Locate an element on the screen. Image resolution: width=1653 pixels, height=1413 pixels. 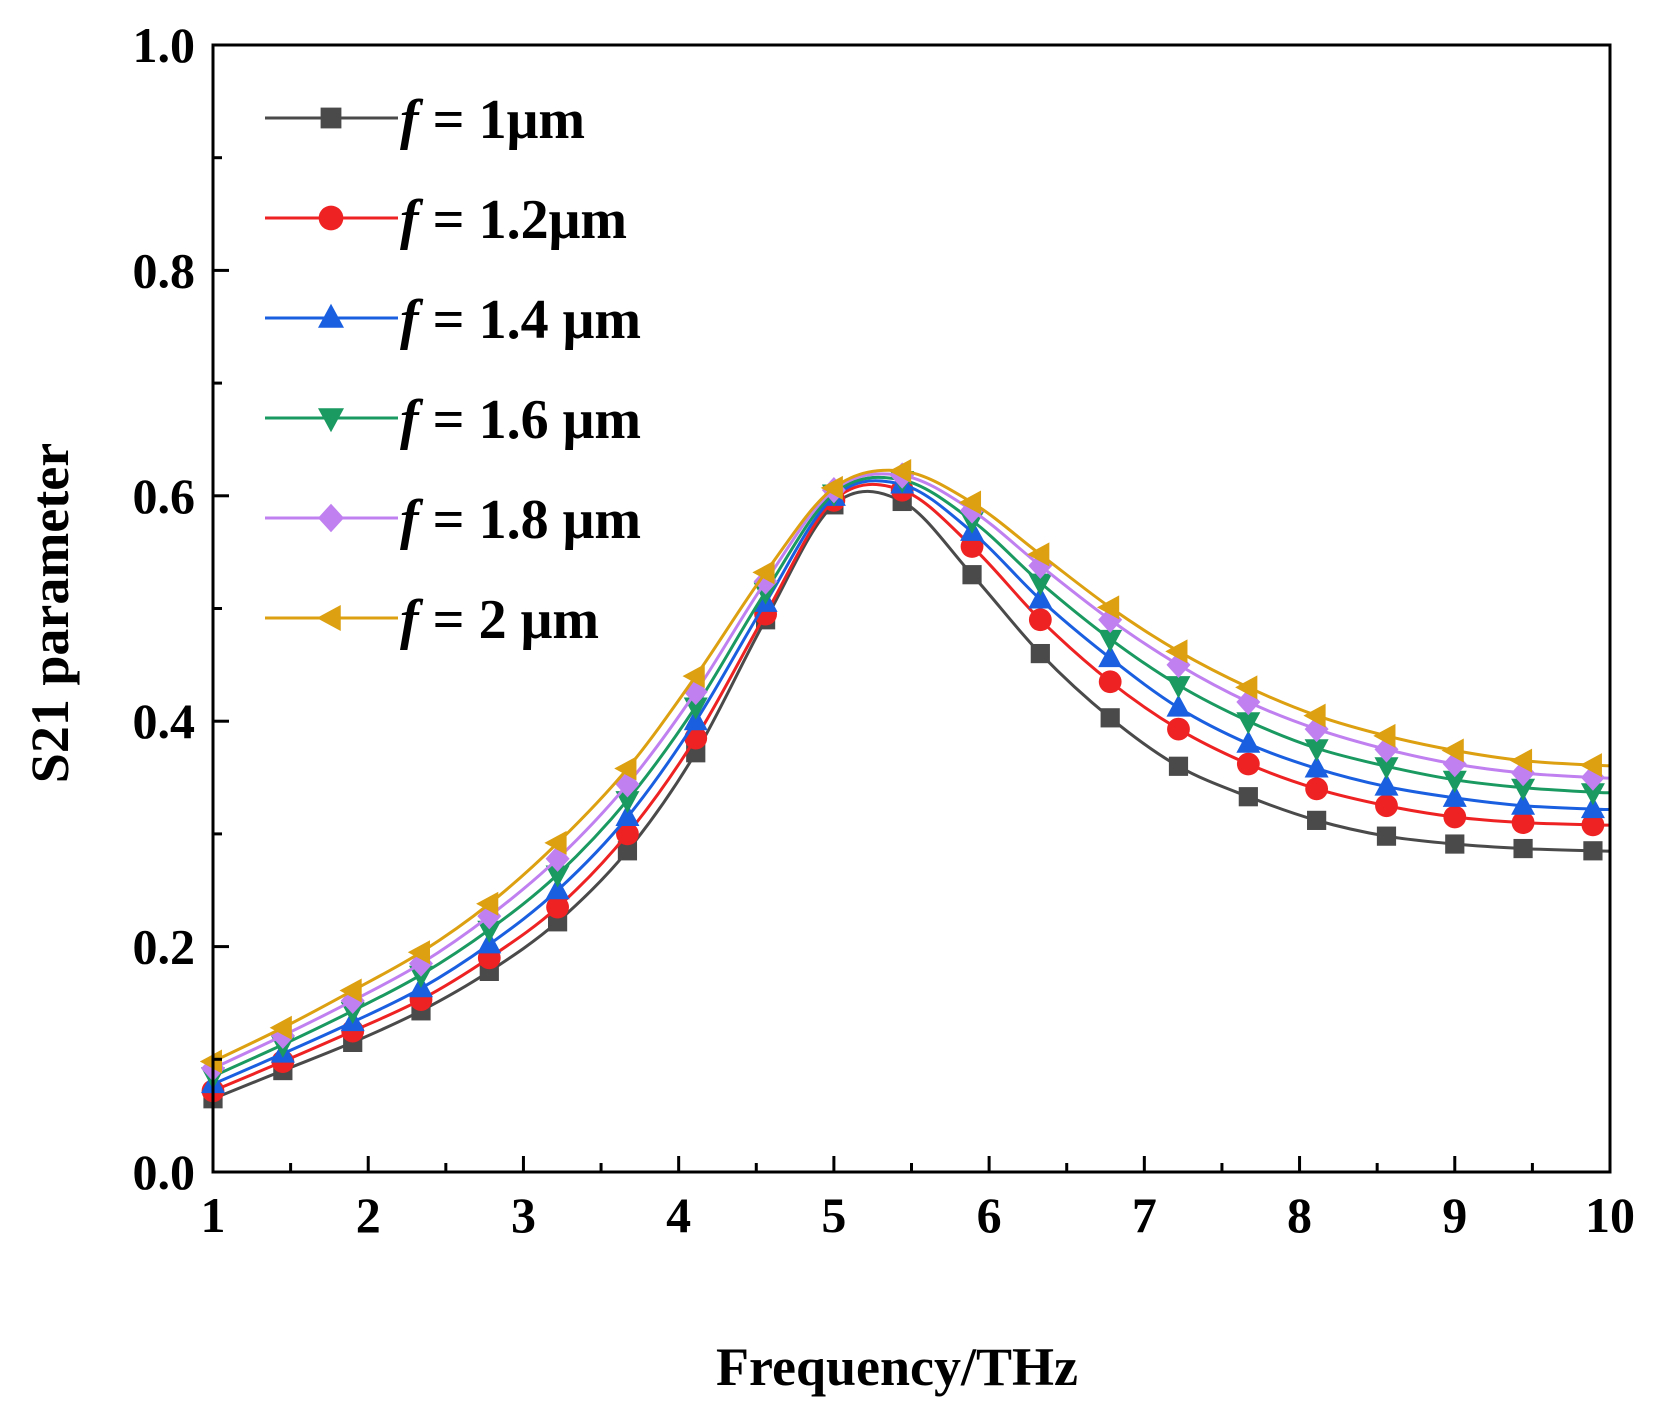
legend-label-3: f = 1.4 μm is located at coordinates (520, 320).